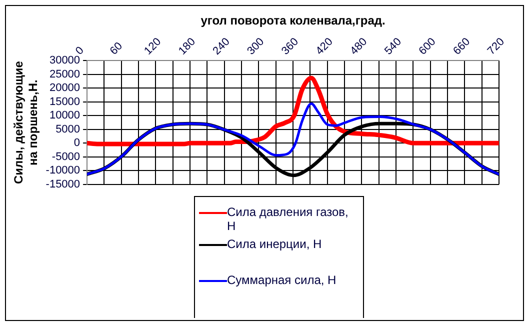 The width and height of the screenshot is (531, 328). Describe the element at coordinates (64, 116) in the screenshot. I see `y-tick-label: 10000` at that location.